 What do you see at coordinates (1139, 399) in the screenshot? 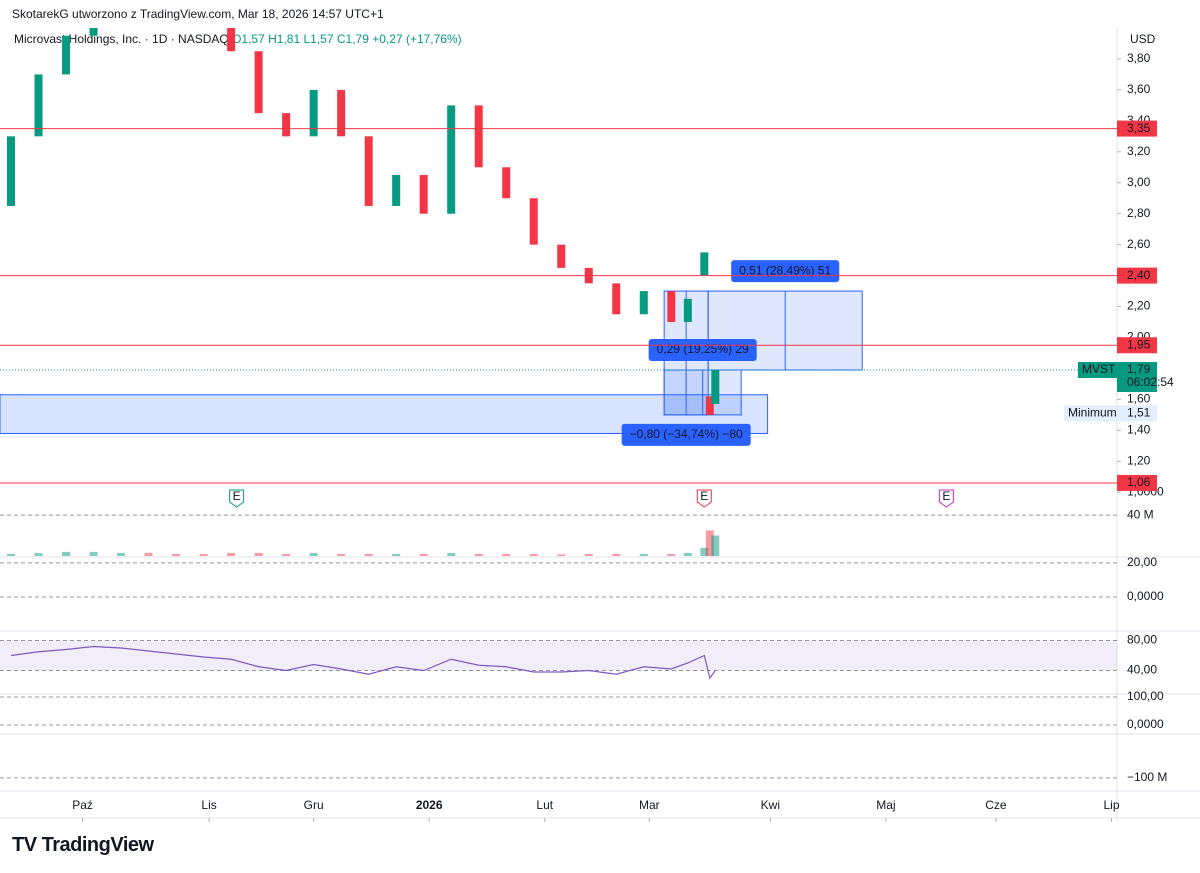
I see `y-tick-label: 1,60` at bounding box center [1139, 399].